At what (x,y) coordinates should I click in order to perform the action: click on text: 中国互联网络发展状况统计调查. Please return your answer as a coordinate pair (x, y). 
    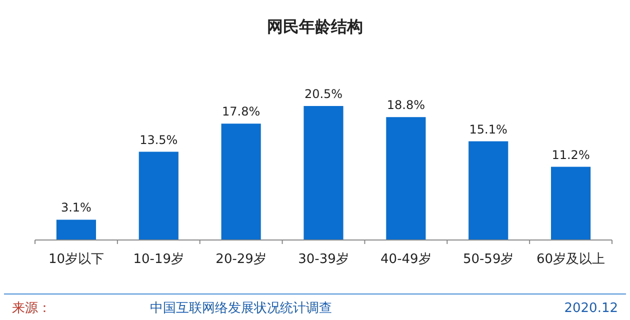
    Looking at the image, I should click on (241, 308).